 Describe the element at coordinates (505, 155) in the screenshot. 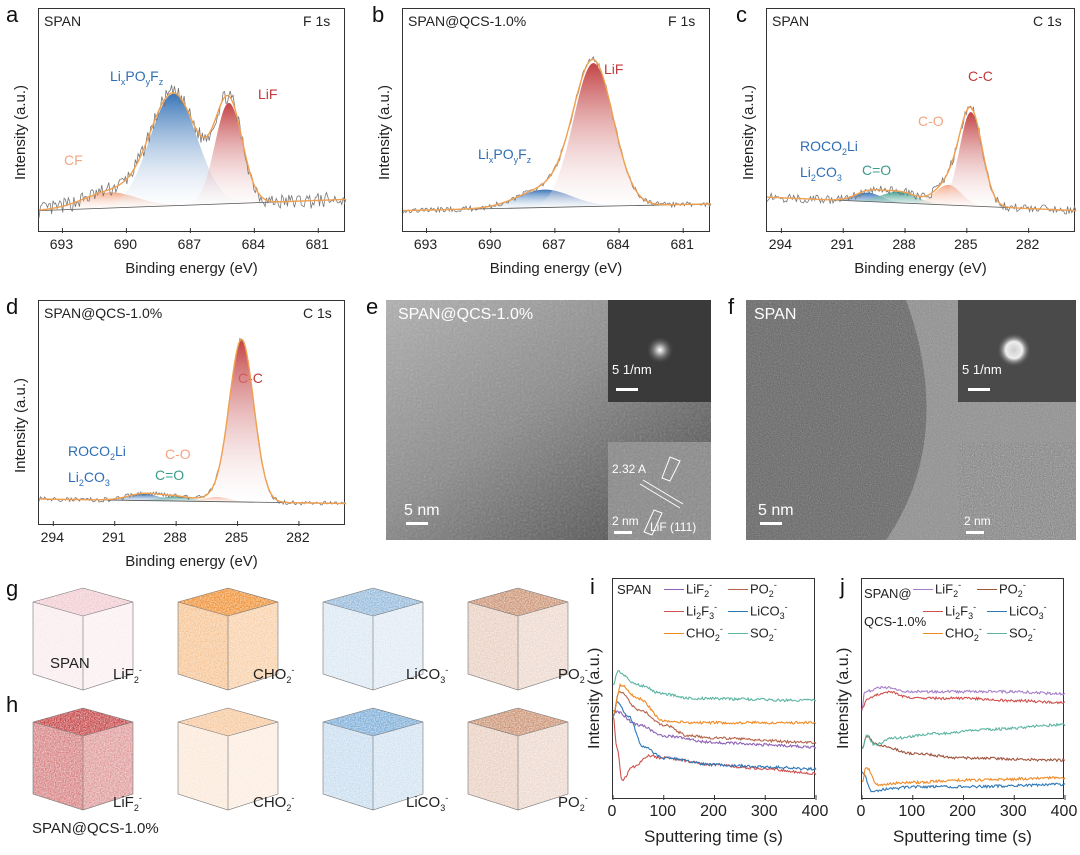

I see `peak-label-lixpoyfz: LixPOyFz` at that location.